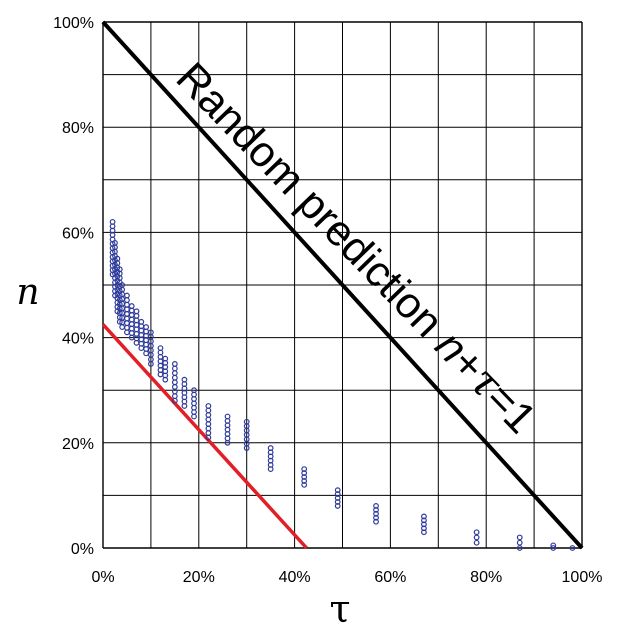 Image resolution: width=624 pixels, height=632 pixels. I want to click on x-axis-label: τ, so click(339, 609).